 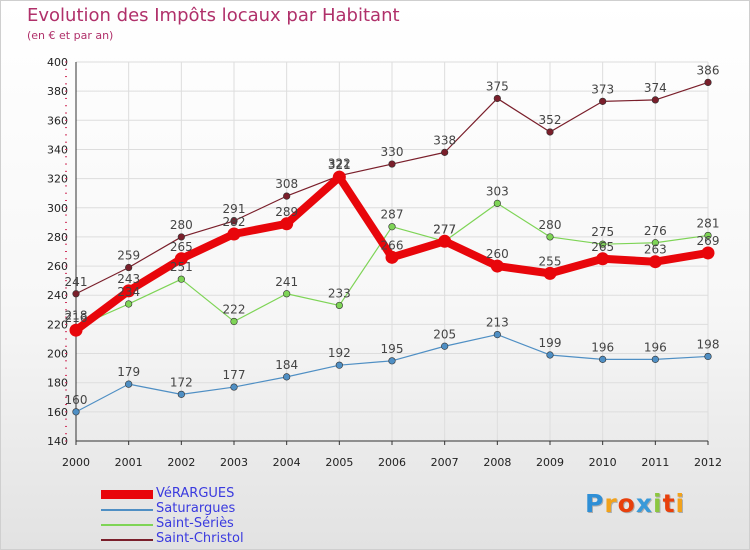 I want to click on data-label: 218, so click(x=76, y=315).